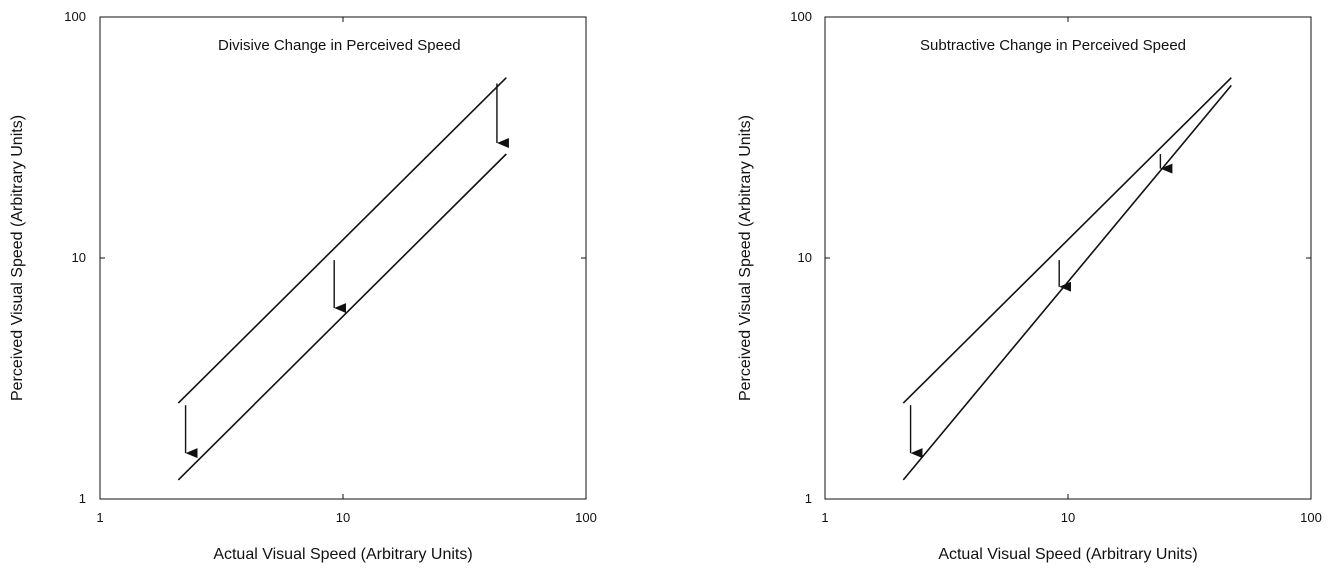 This screenshot has width=1334, height=569. Describe the element at coordinates (1041, 306) in the screenshot. I see `change-arrows` at that location.